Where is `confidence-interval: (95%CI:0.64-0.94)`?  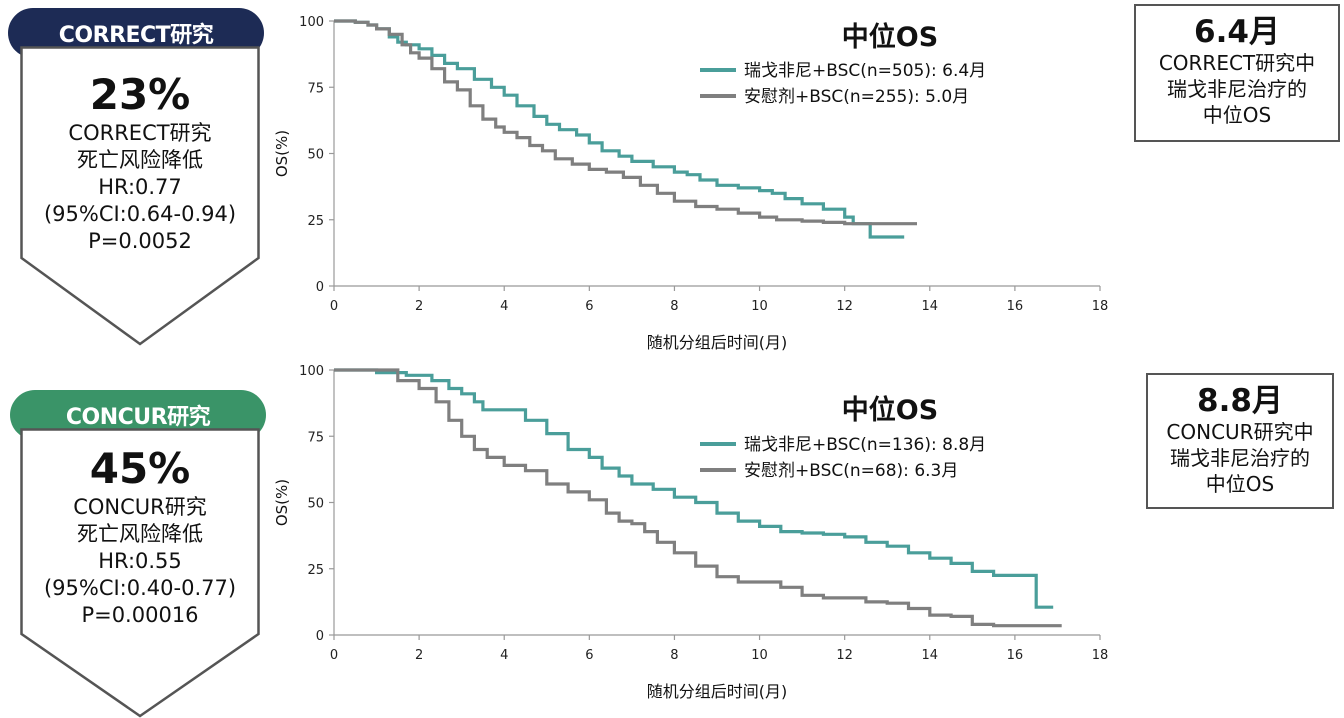 confidence-interval: (95%CI:0.64-0.94) is located at coordinates (140, 214).